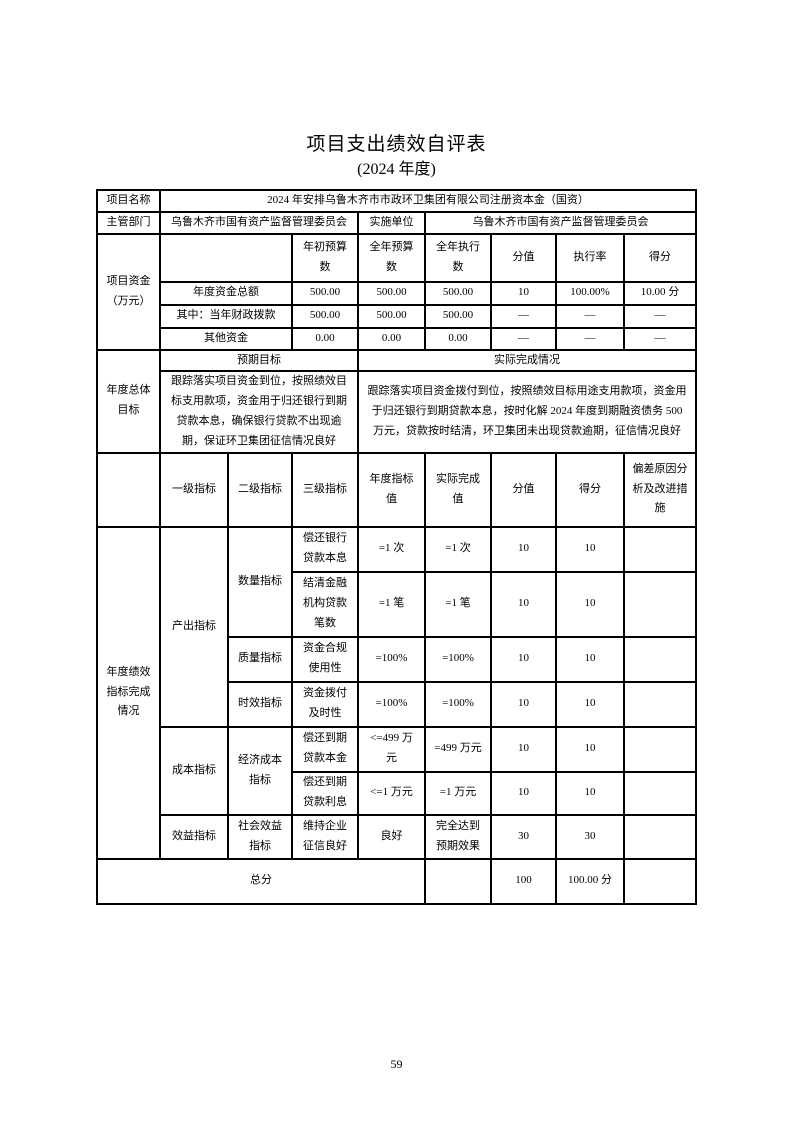 The height and width of the screenshot is (1122, 793). I want to click on indicator-l2-cell: 数量指标, so click(260, 581).